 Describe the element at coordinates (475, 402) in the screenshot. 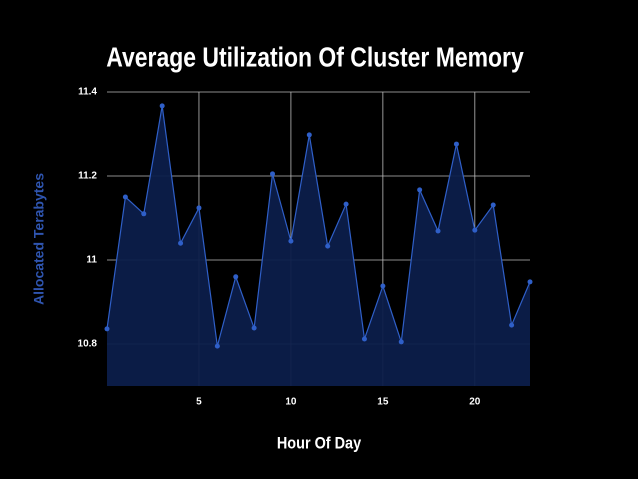

I see `x-tick-label: 20` at that location.